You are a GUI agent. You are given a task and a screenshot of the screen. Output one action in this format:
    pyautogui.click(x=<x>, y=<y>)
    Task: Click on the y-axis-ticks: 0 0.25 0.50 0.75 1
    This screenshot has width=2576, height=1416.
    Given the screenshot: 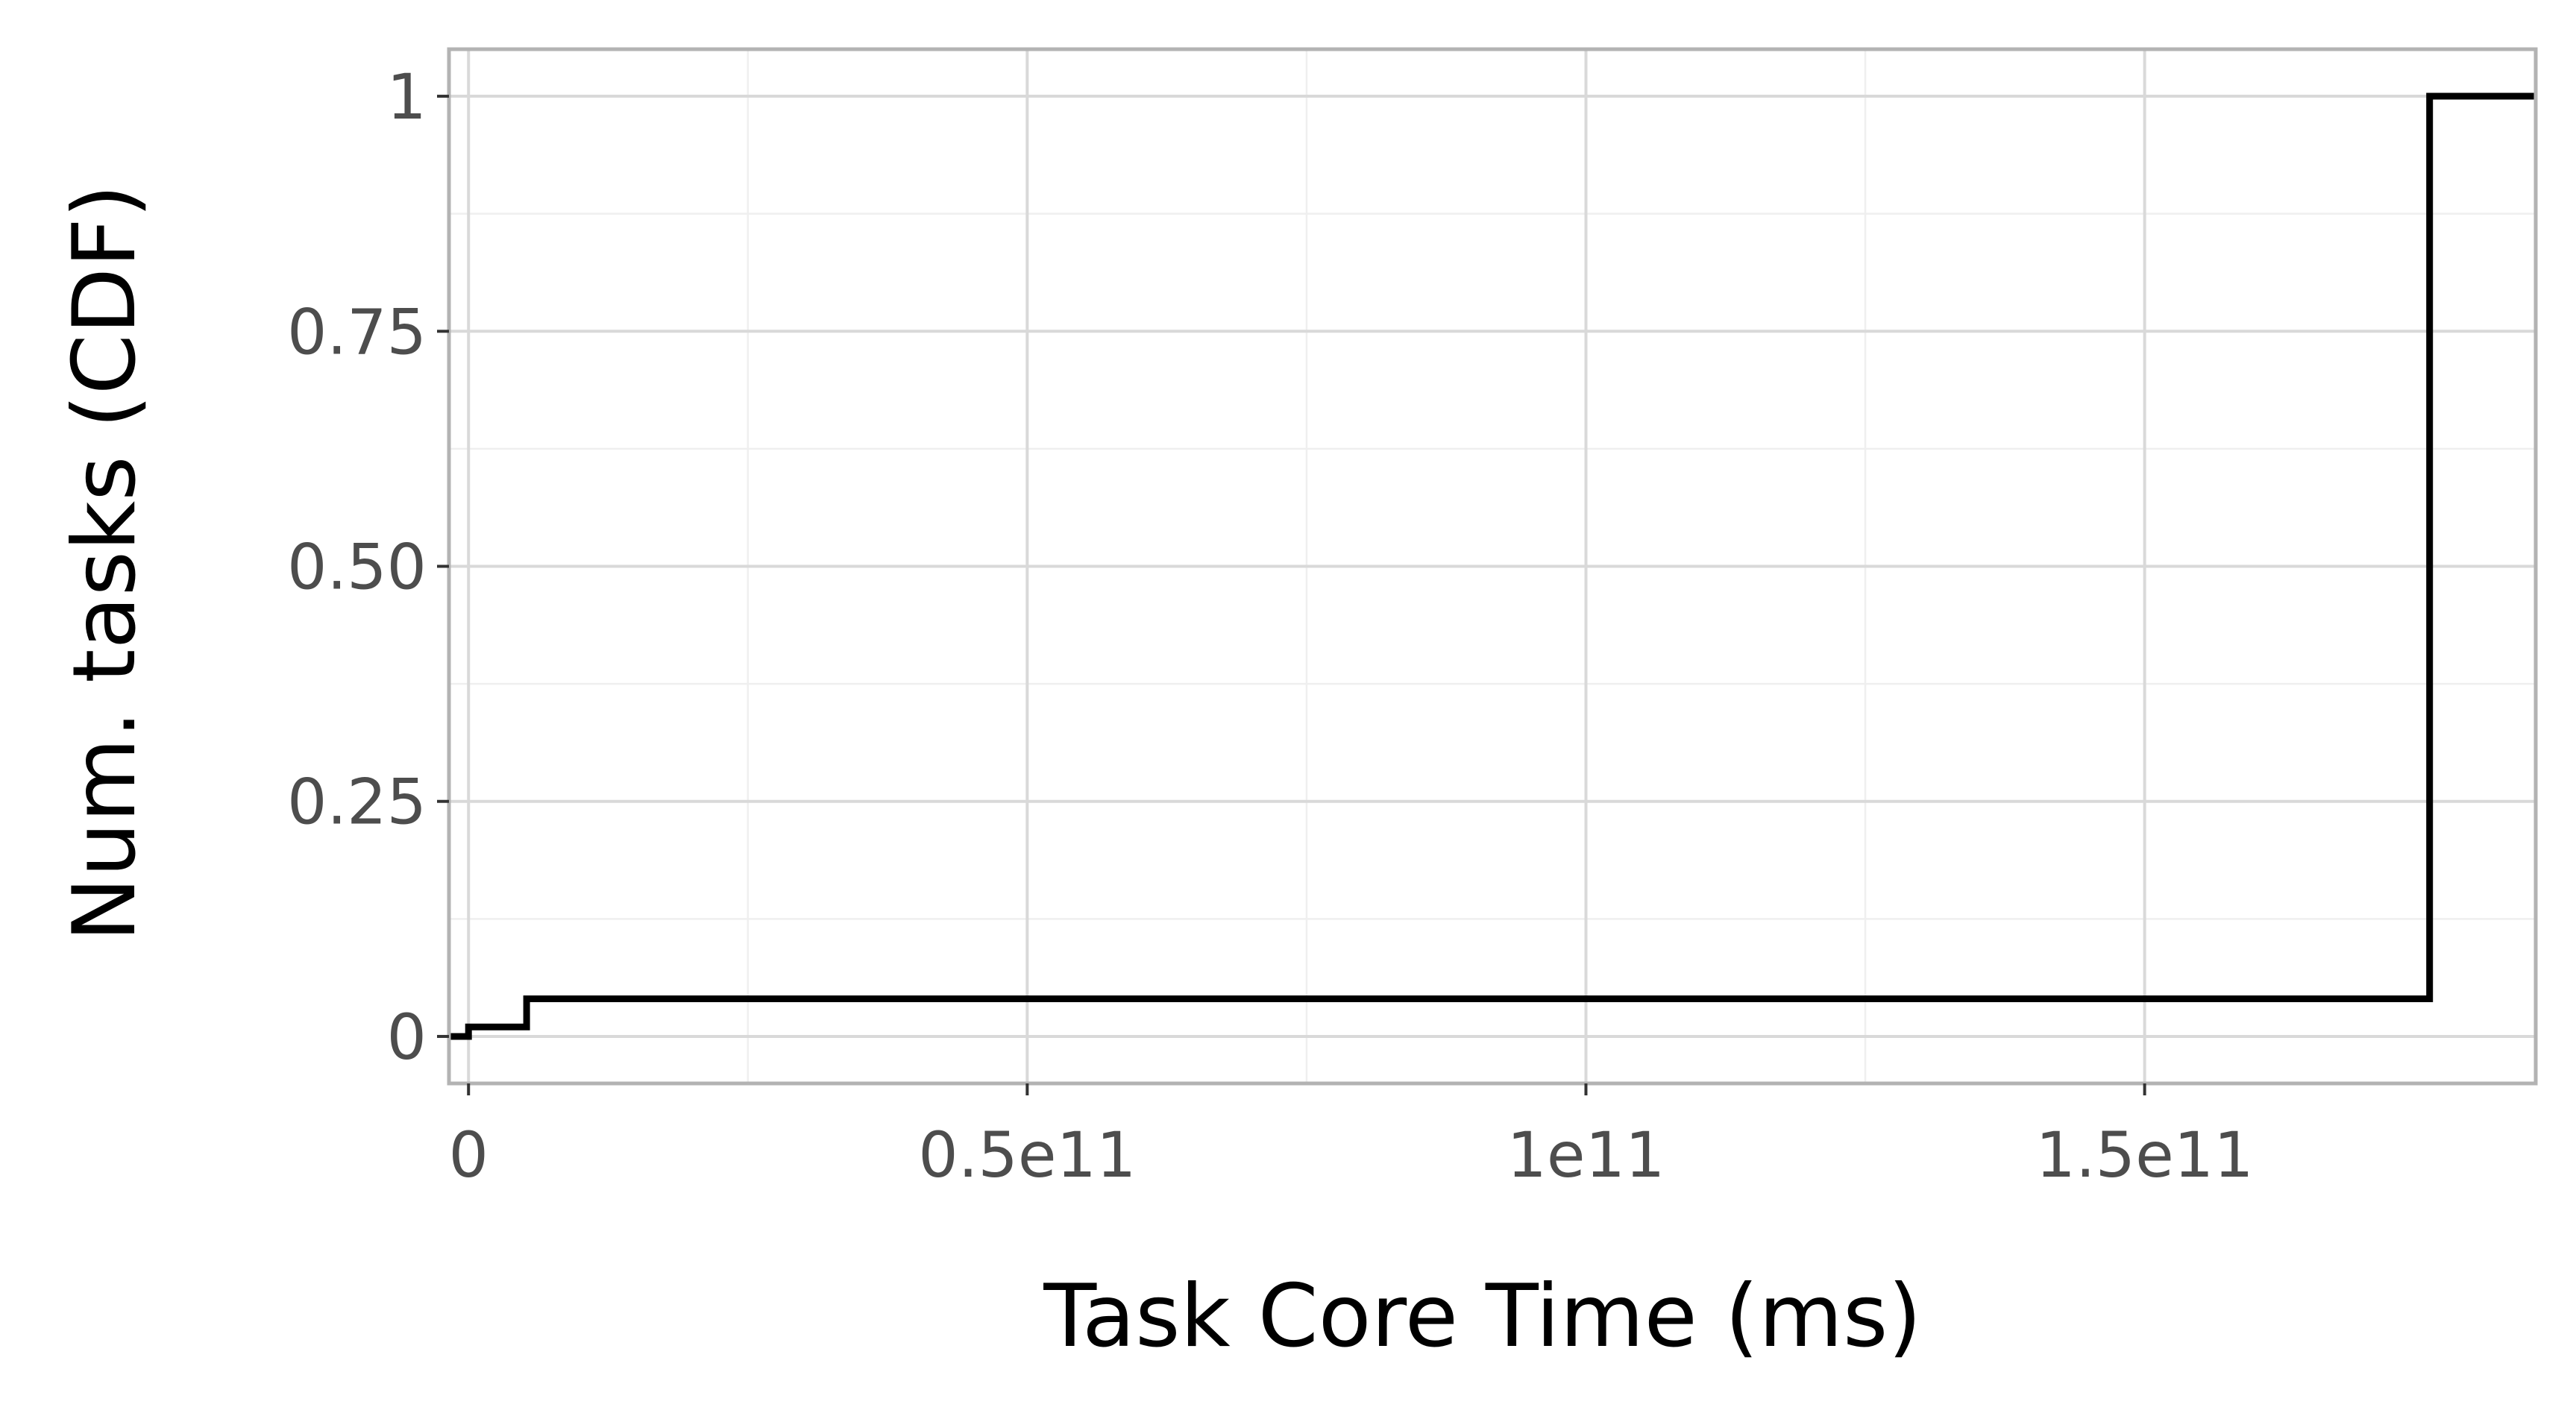 What is the action you would take?
    pyautogui.click(x=368, y=567)
    